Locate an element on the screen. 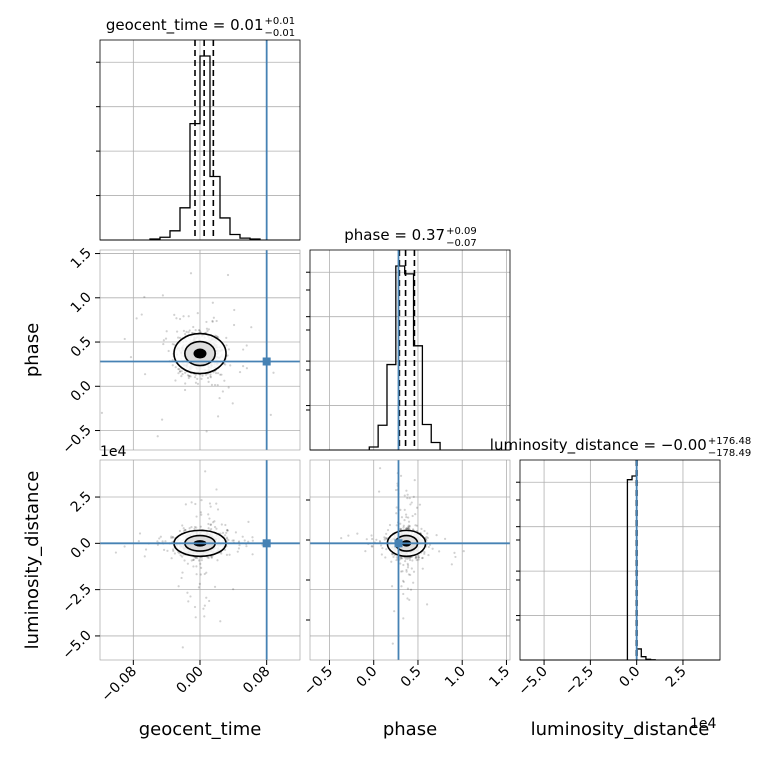 This screenshot has height=760, width=760. contour-core is located at coordinates (200, 353).